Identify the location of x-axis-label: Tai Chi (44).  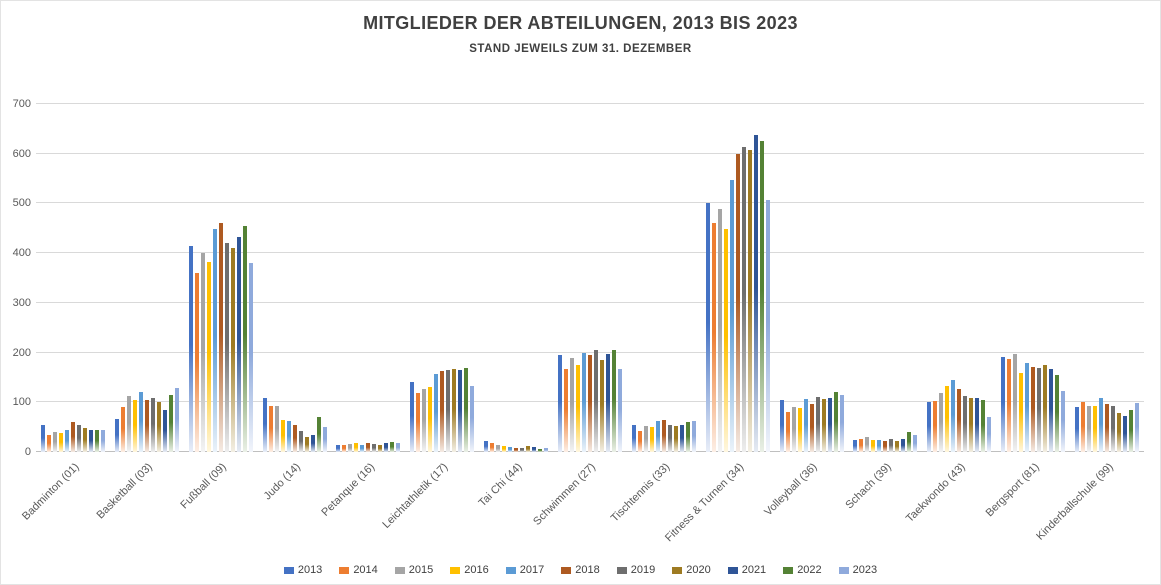
(500, 485).